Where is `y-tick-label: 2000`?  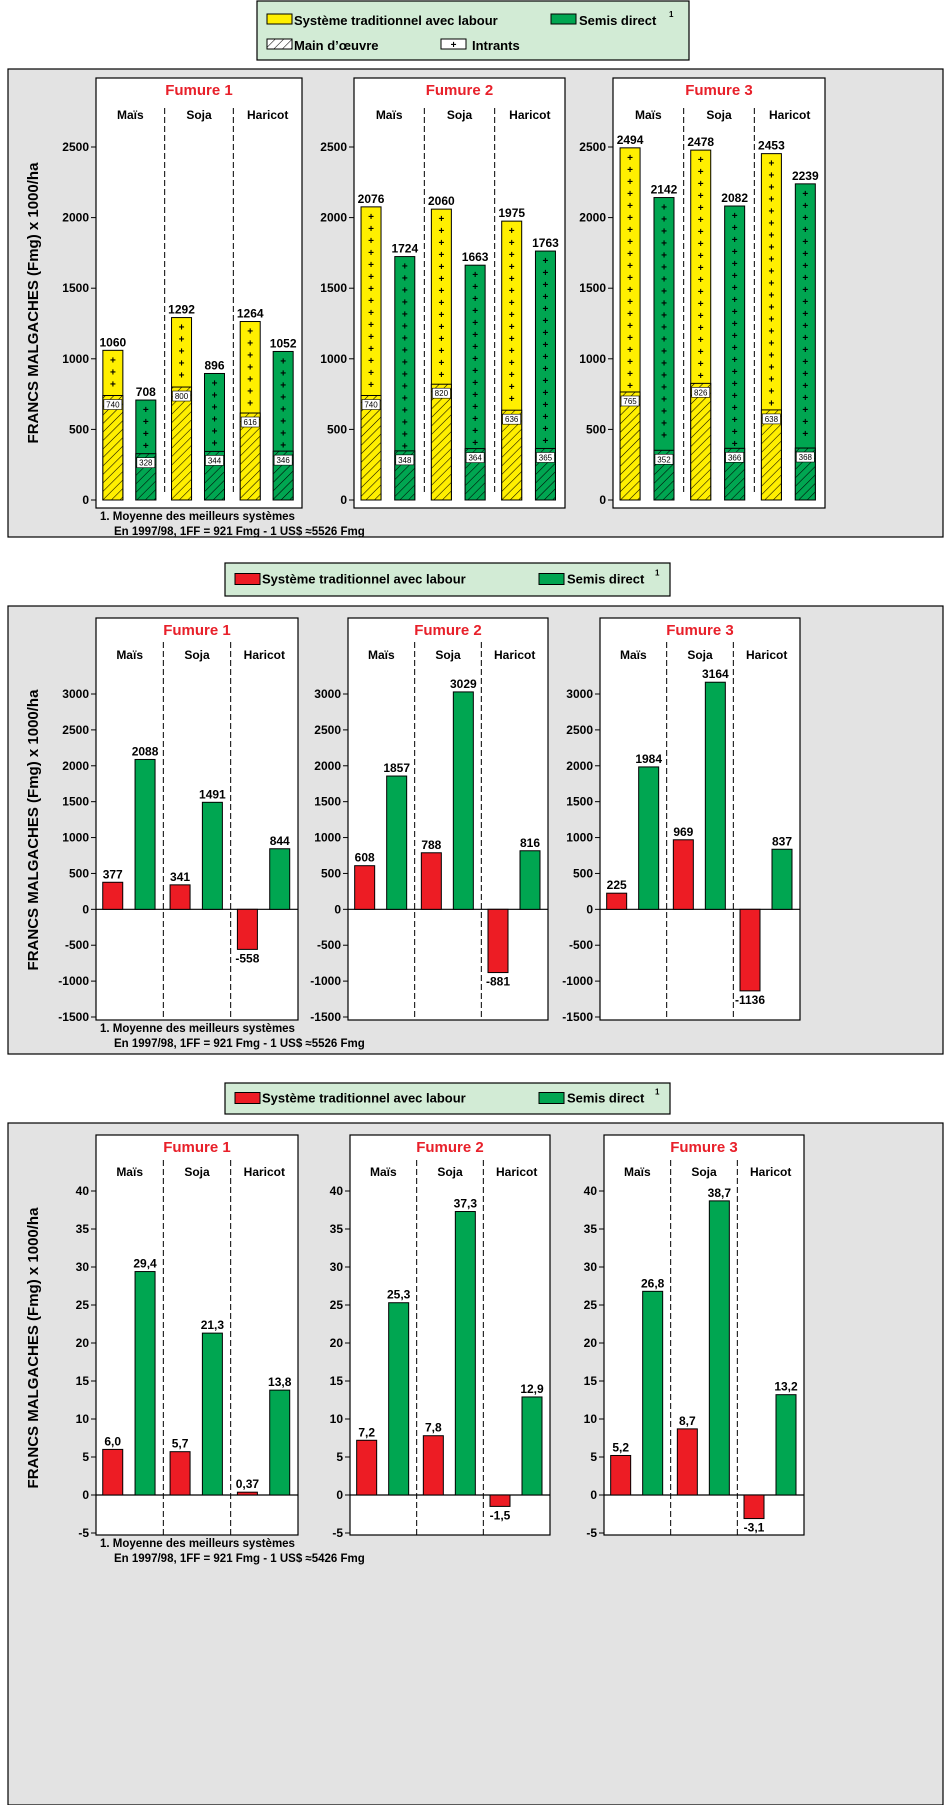
y-tick-label: 2000 is located at coordinates (333, 218).